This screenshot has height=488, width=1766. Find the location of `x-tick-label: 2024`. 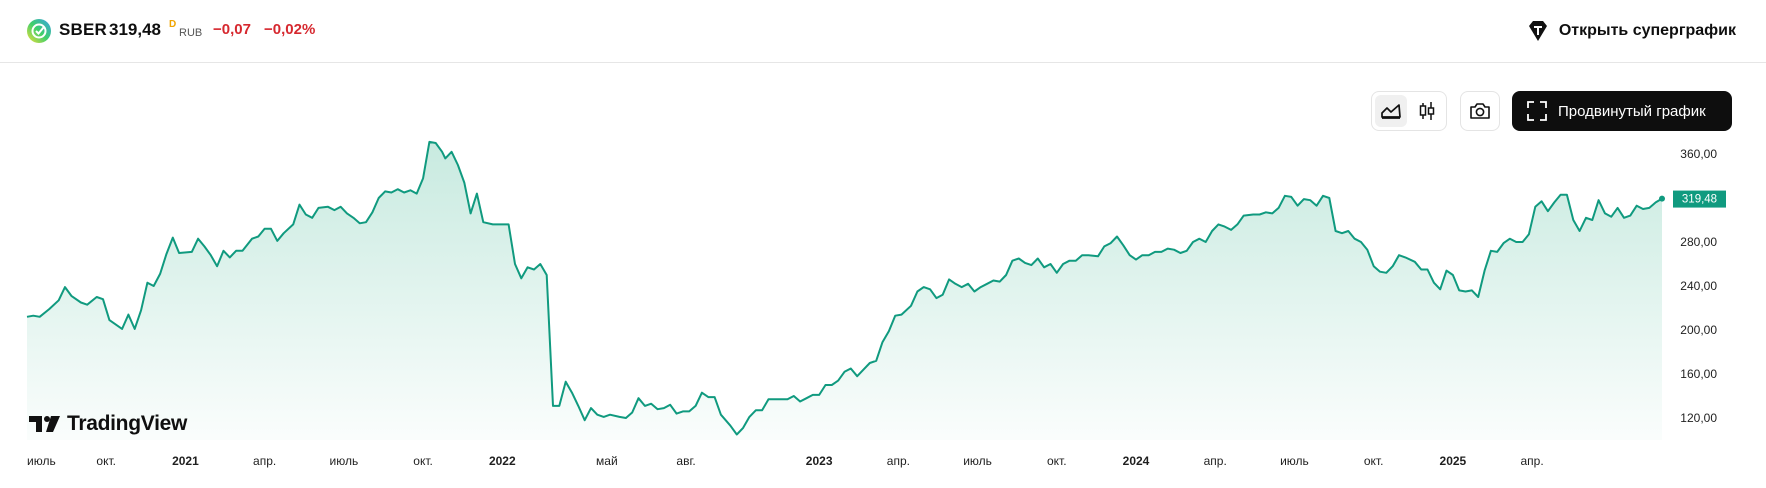

x-tick-label: 2024 is located at coordinates (1136, 461).